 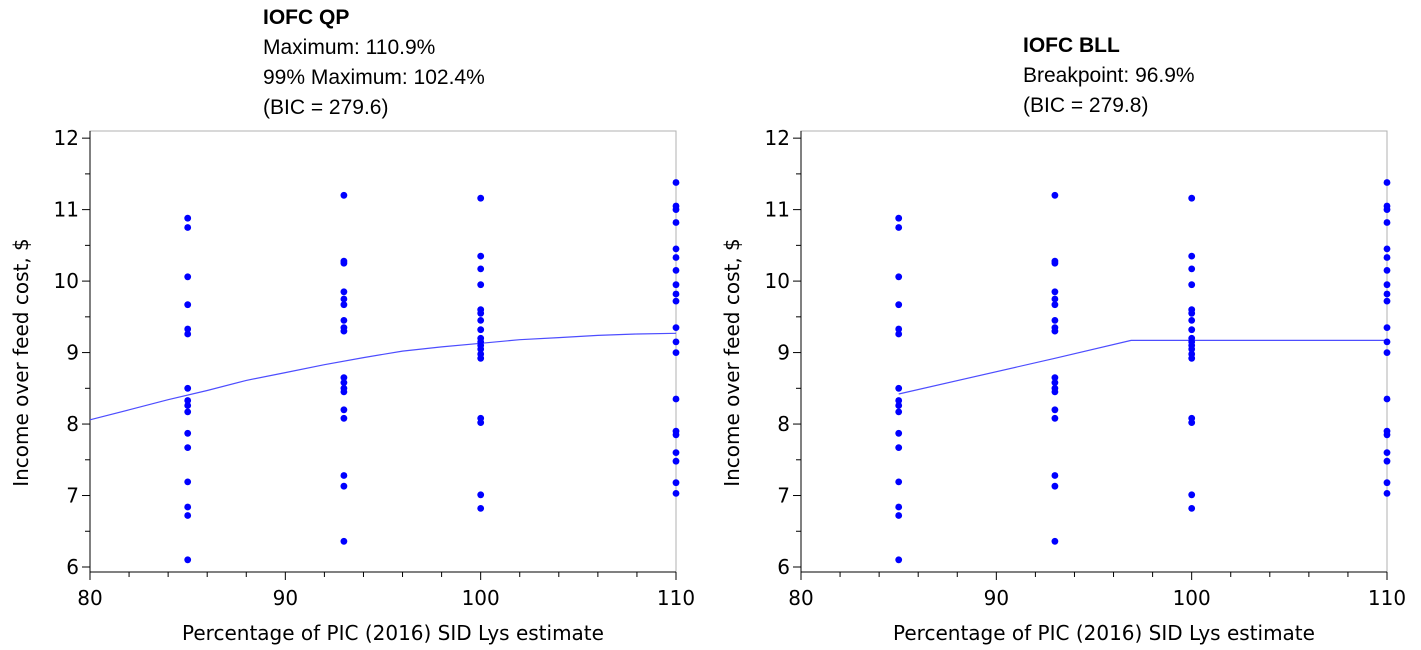 I want to click on y-tick-label: 11, so click(x=777, y=210).